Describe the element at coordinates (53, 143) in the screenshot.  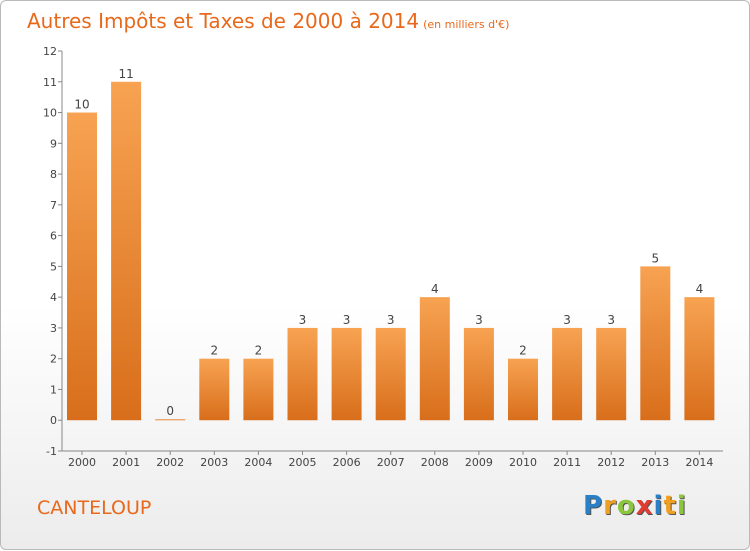
I see `y-tick-label: 9` at that location.